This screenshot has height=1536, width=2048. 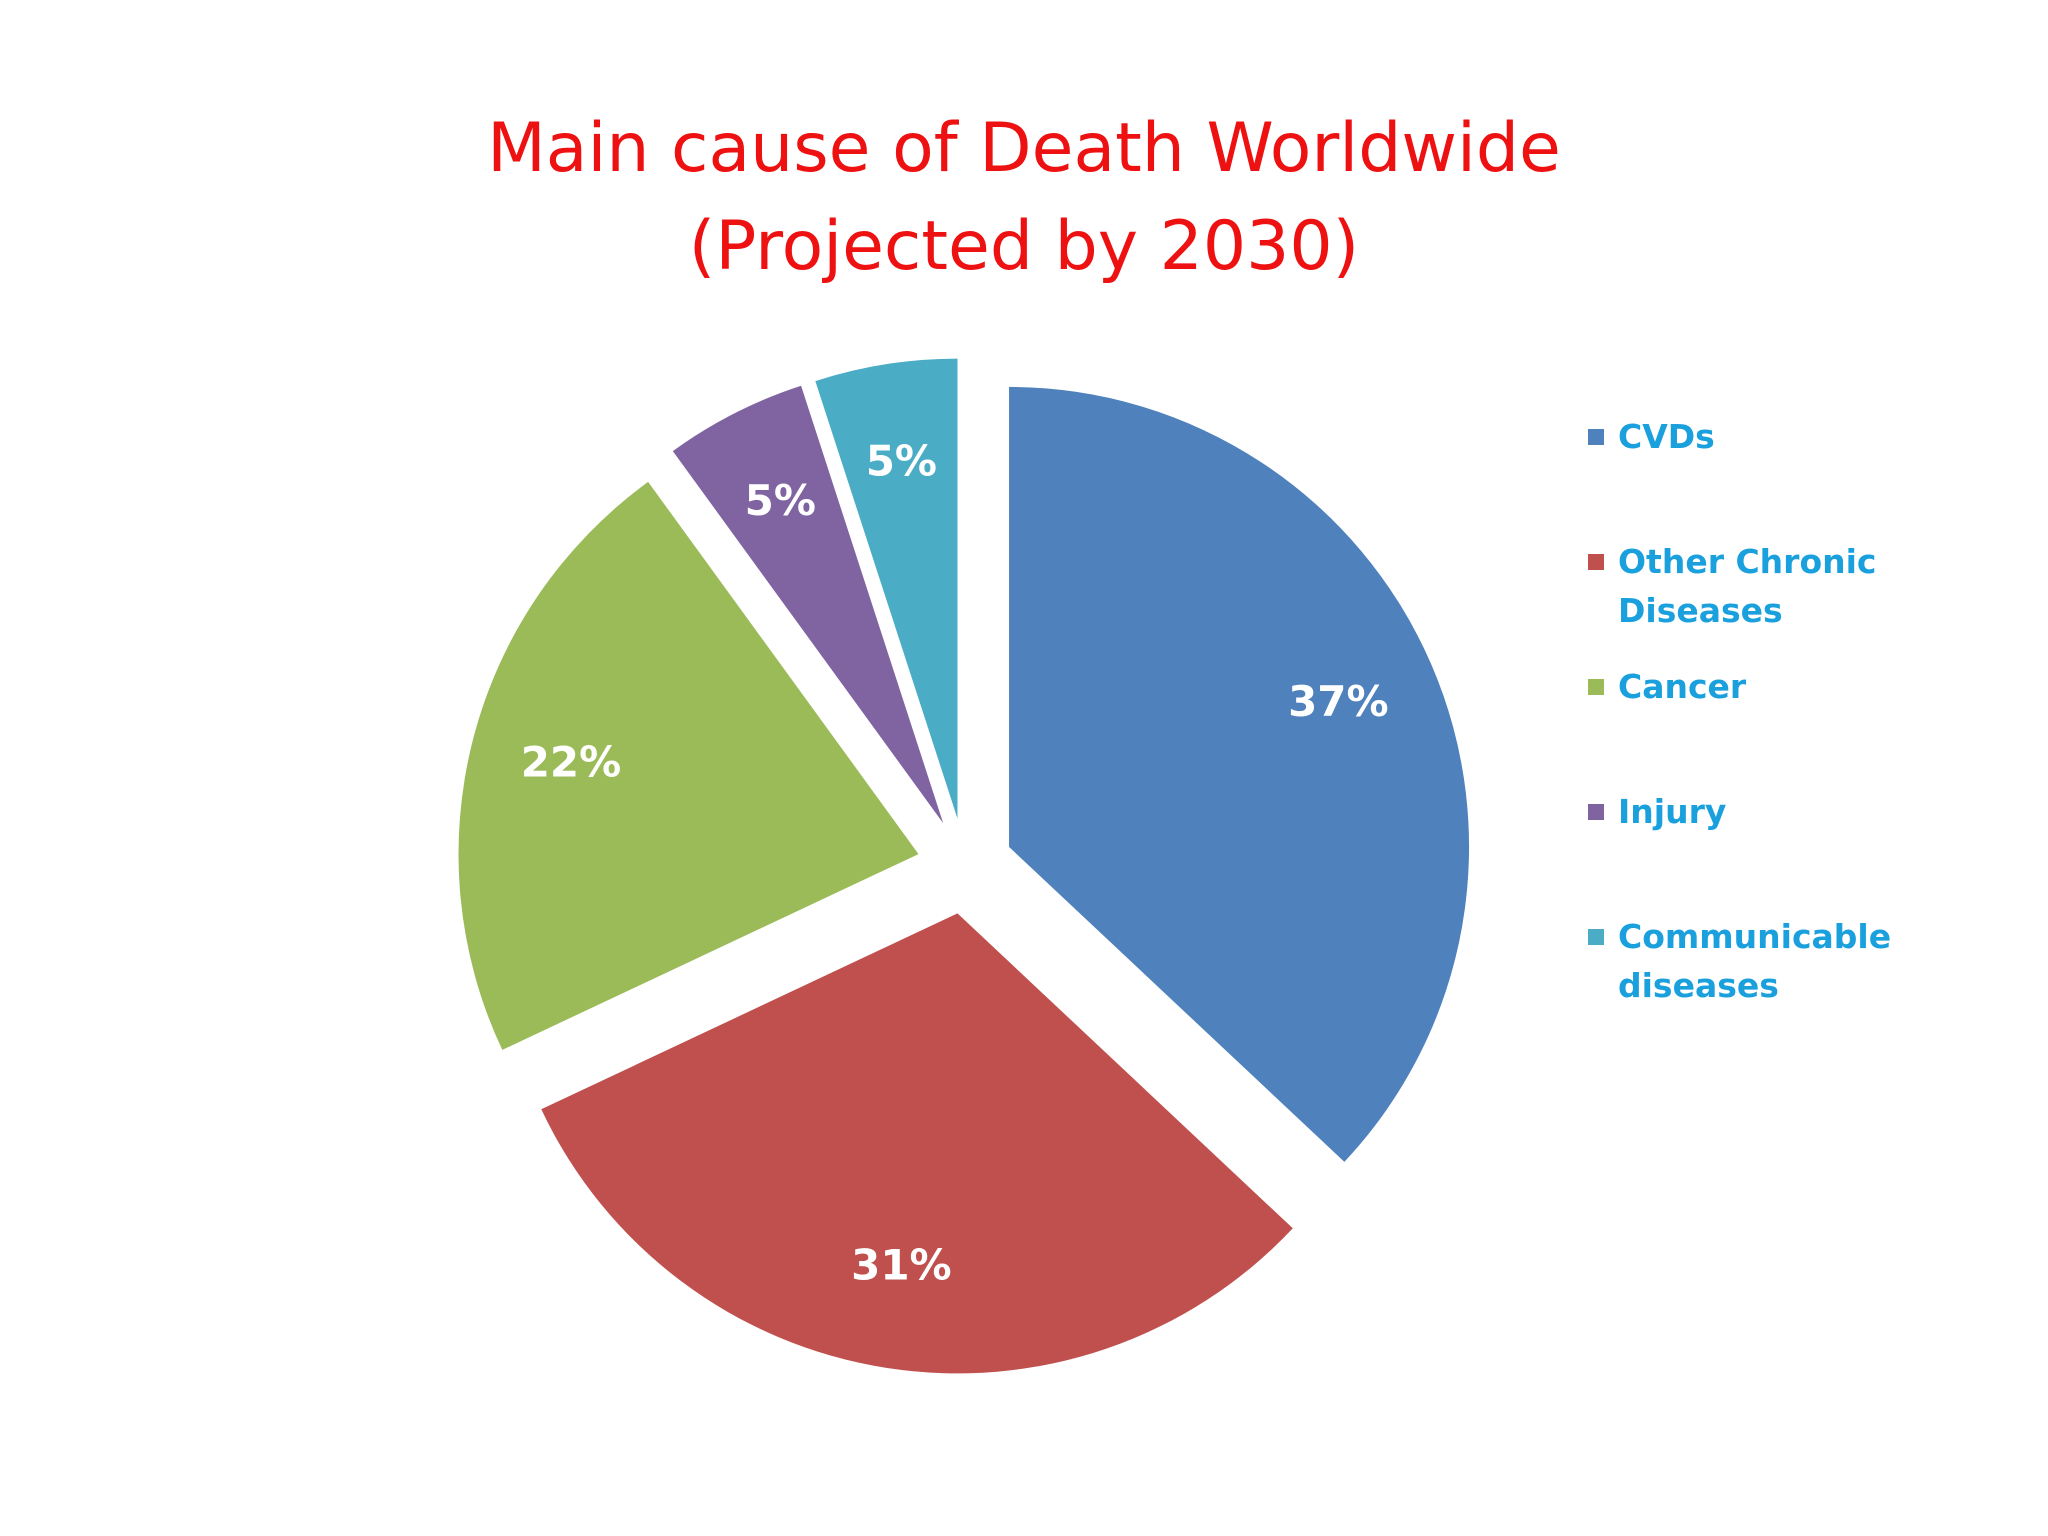 What do you see at coordinates (571, 761) in the screenshot?
I see `pie-data-label: 22%` at bounding box center [571, 761].